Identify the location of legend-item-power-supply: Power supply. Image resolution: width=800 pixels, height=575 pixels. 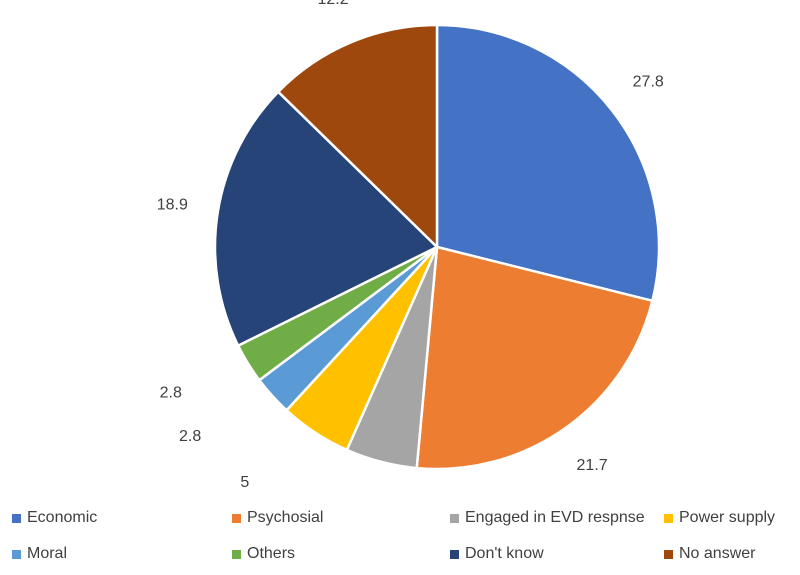
(719, 518).